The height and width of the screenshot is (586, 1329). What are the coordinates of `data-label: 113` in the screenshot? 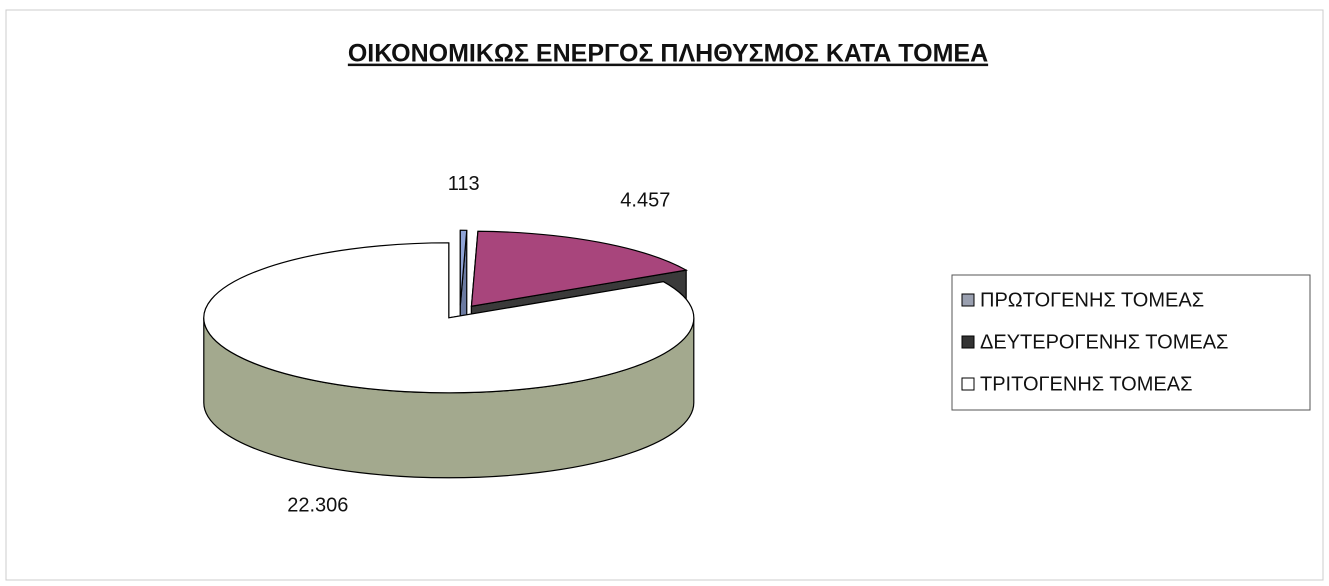 It's located at (464, 184).